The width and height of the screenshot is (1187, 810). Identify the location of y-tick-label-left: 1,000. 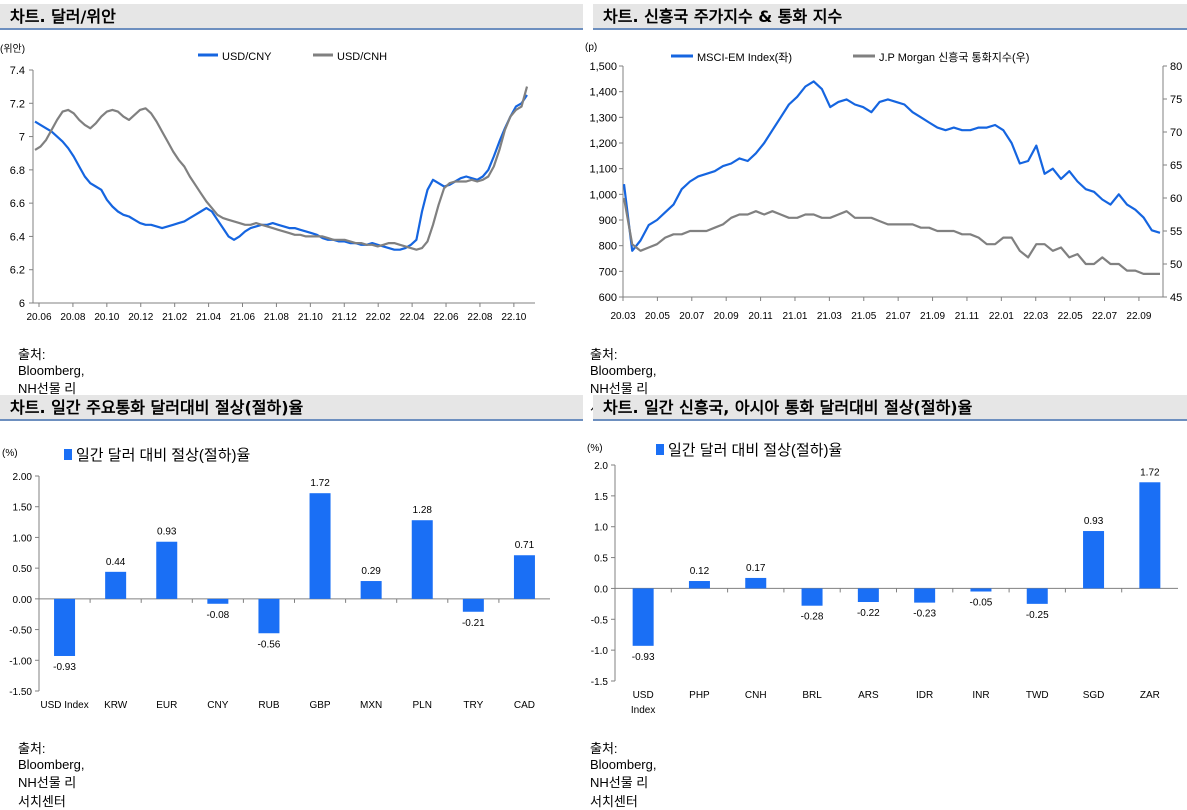
(603, 195).